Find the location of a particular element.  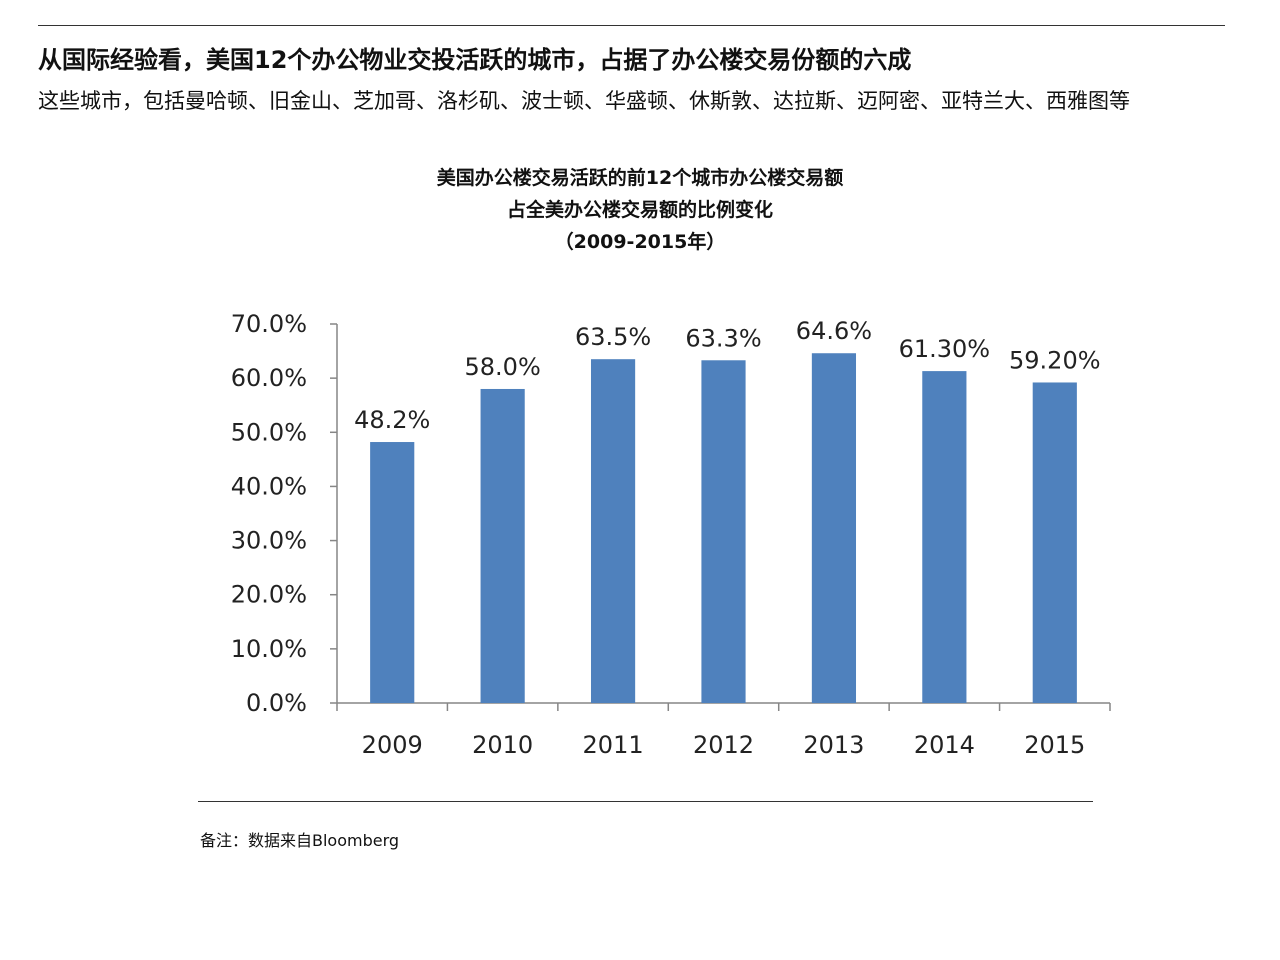

data-label-2012: 63.3% is located at coordinates (723, 338).